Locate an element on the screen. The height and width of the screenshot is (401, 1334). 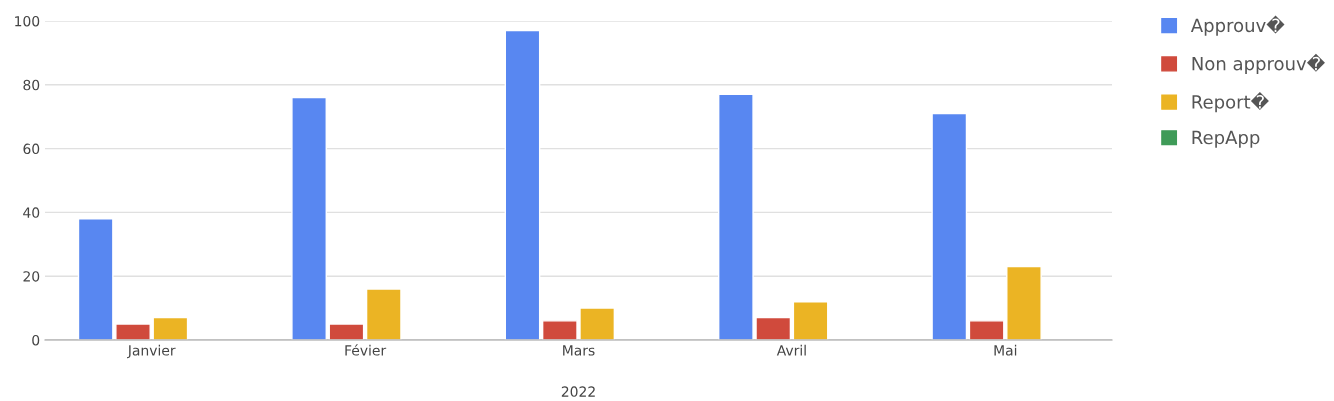
x-axis-title: 2022 is located at coordinates (578, 391).